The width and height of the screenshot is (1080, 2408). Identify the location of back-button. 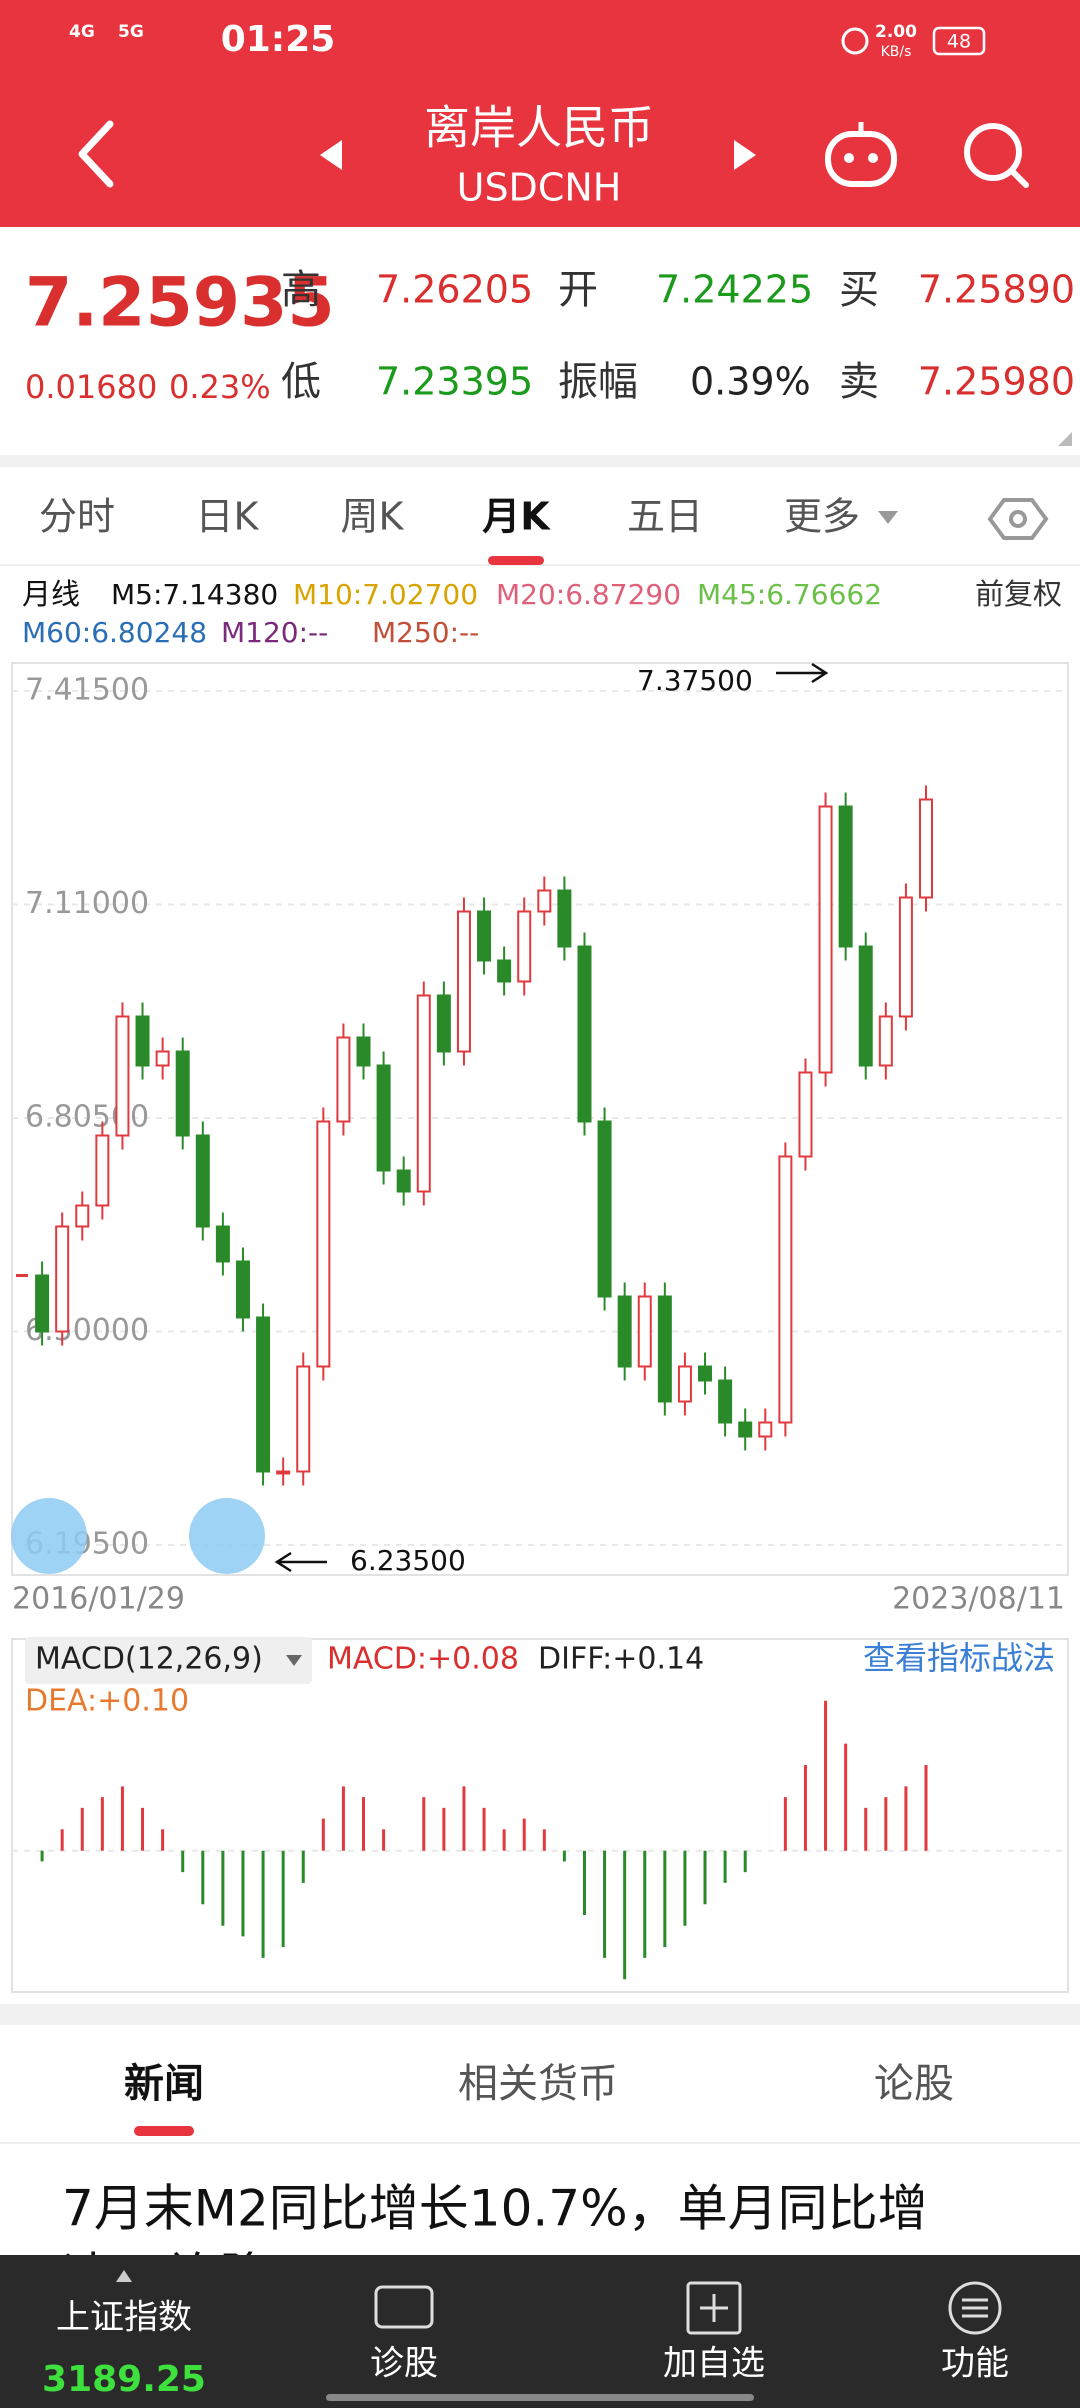
(96, 154).